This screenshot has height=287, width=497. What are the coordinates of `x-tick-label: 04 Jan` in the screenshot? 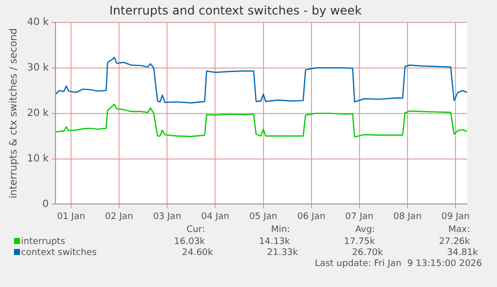 It's located at (215, 217).